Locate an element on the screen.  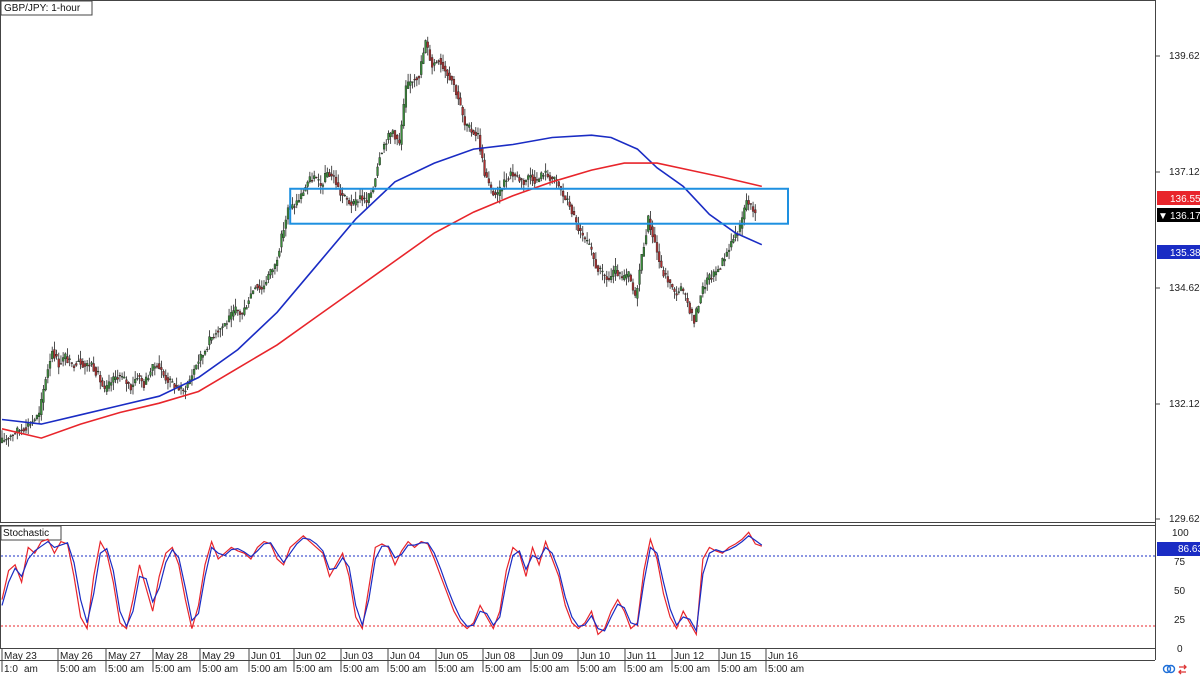
date-label: Jun 12 is located at coordinates (689, 656).